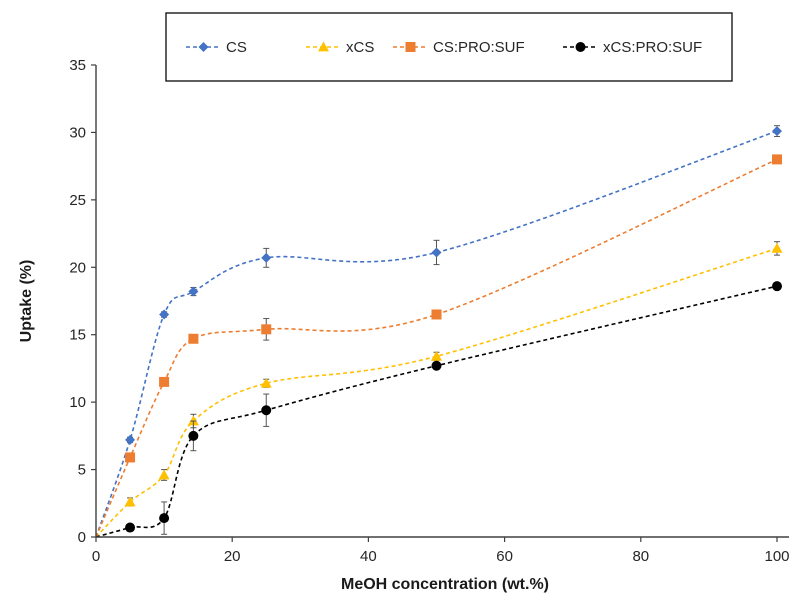 The image size is (793, 604). What do you see at coordinates (77, 335) in the screenshot?
I see `y-tick-label: 15` at bounding box center [77, 335].